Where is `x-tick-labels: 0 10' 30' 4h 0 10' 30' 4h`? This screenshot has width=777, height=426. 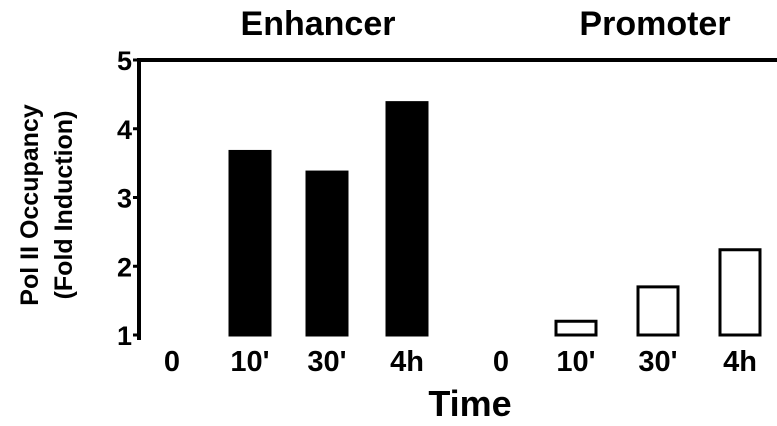
x-tick-labels: 0 10' 30' 4h 0 10' 30' 4h is located at coordinates (460, 362).